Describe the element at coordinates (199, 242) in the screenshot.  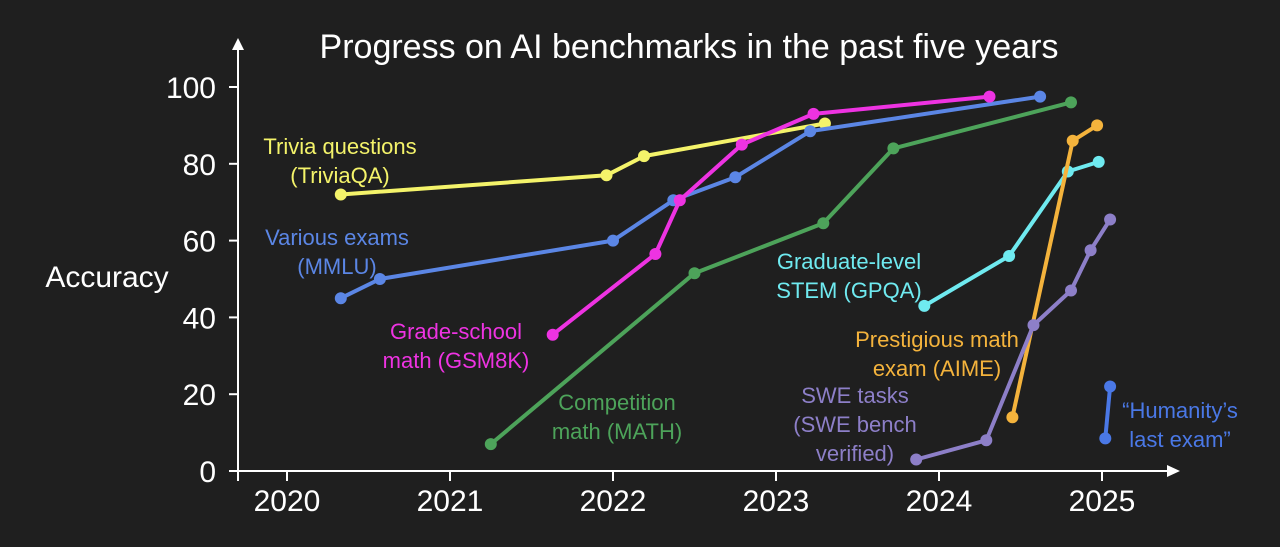
I see `y-tick-label: 60` at that location.